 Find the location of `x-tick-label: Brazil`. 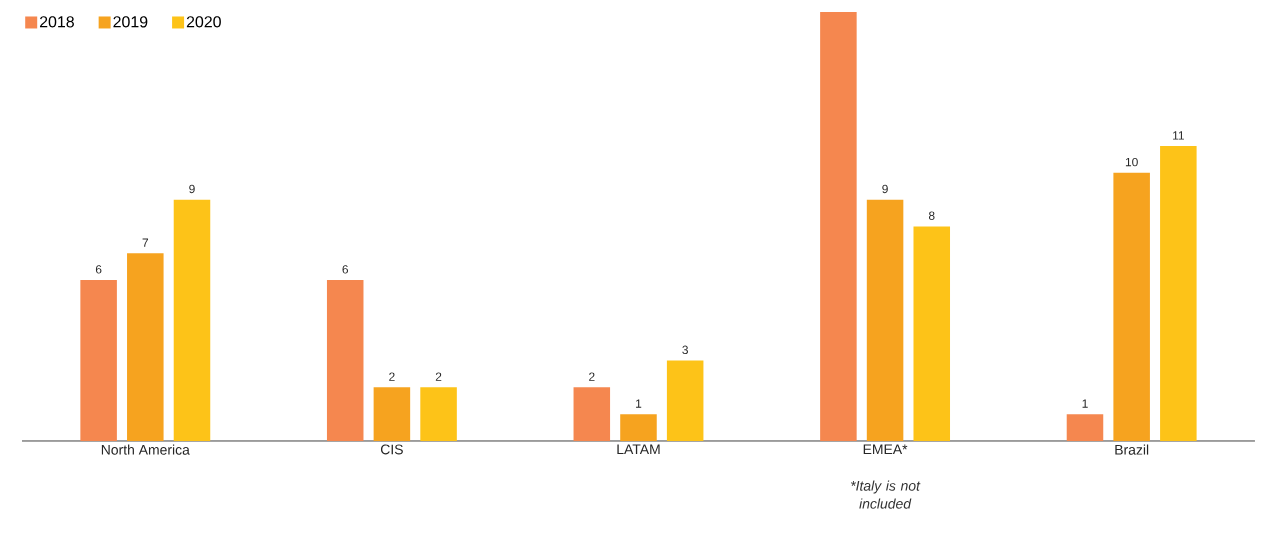

x-tick-label: Brazil is located at coordinates (1132, 449).